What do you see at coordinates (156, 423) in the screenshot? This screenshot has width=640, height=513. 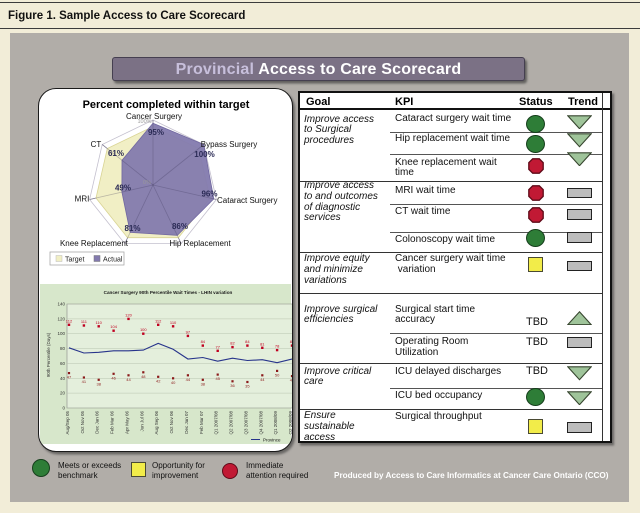 I see `svg-text: Aug Sep 06` at bounding box center [156, 423].